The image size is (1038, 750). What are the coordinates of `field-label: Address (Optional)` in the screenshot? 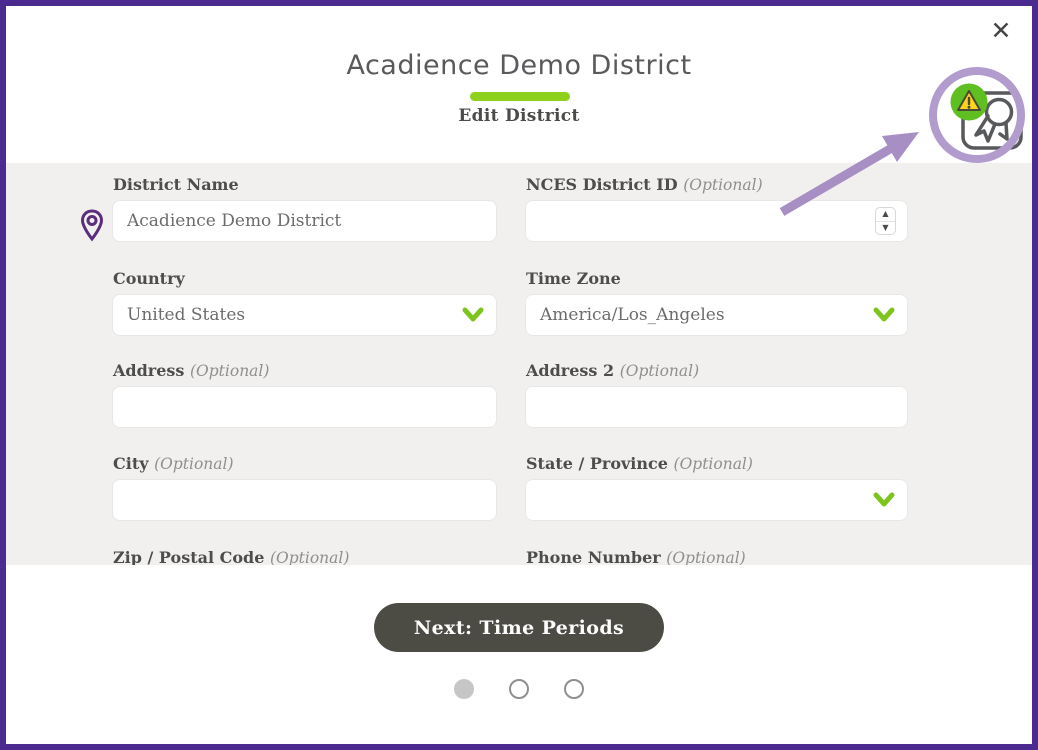 It's located at (191, 370).